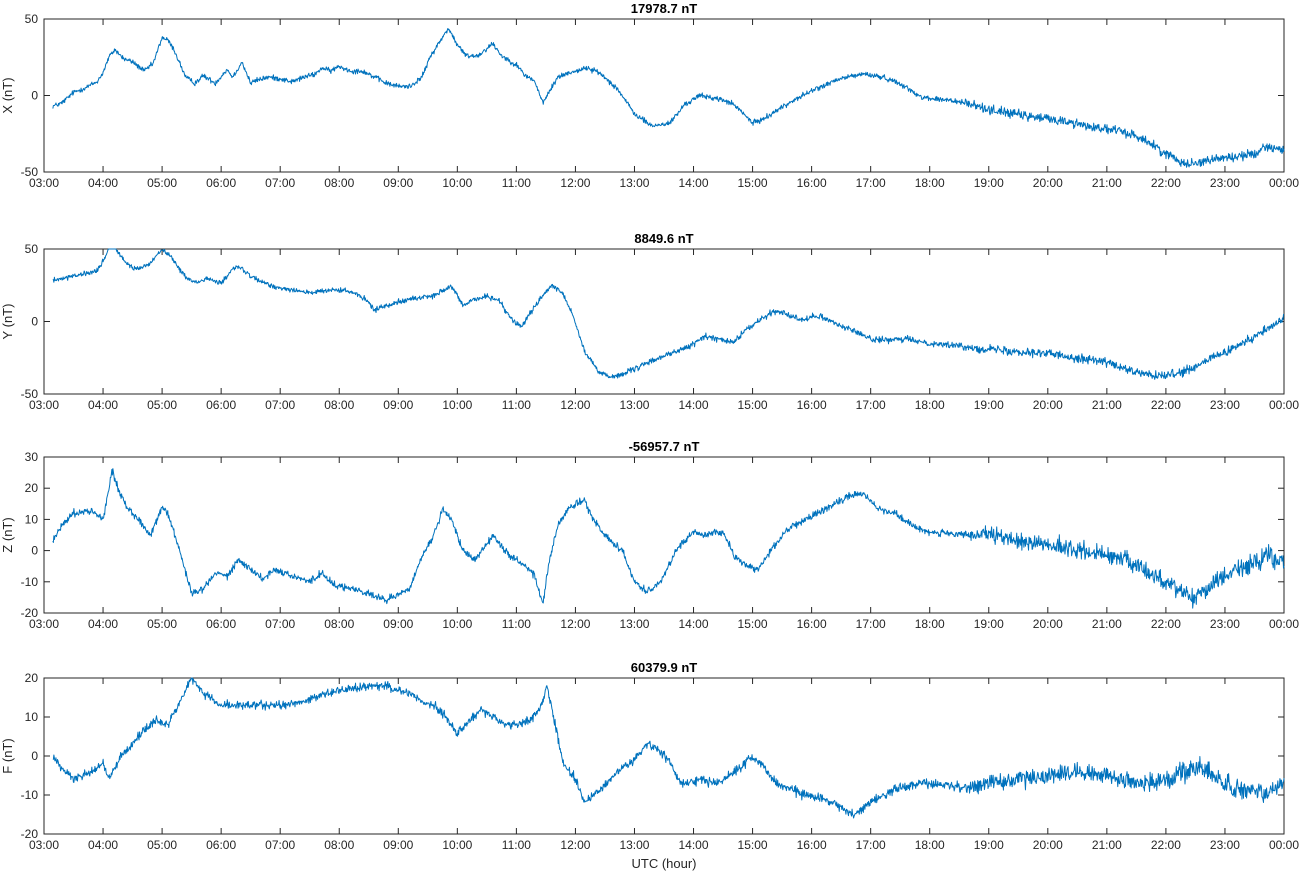  Describe the element at coordinates (30, 613) in the screenshot. I see `y-tick-label: -20` at that location.